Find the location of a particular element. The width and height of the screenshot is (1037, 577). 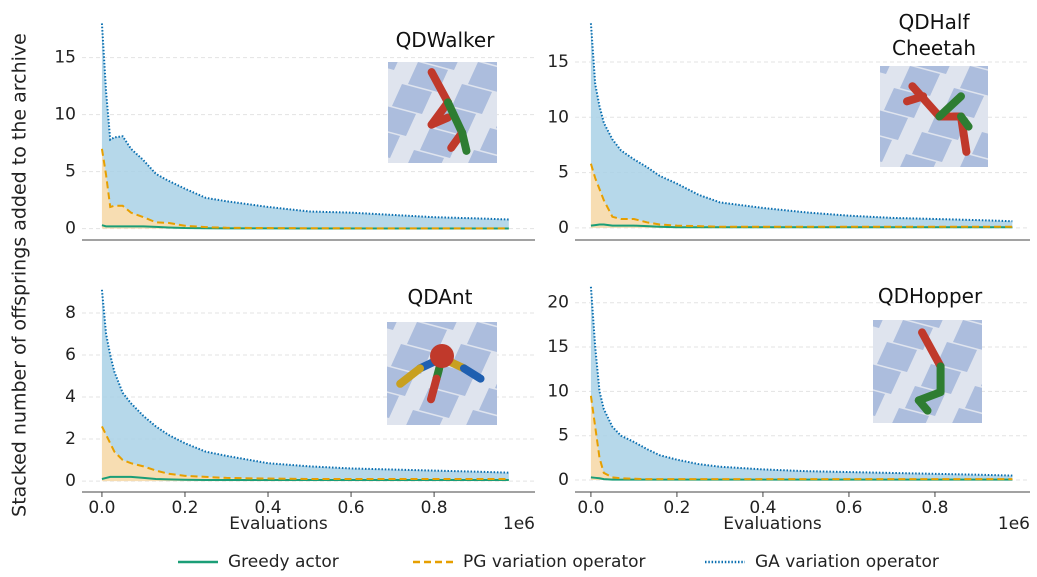

body is located at coordinates (442, 355).